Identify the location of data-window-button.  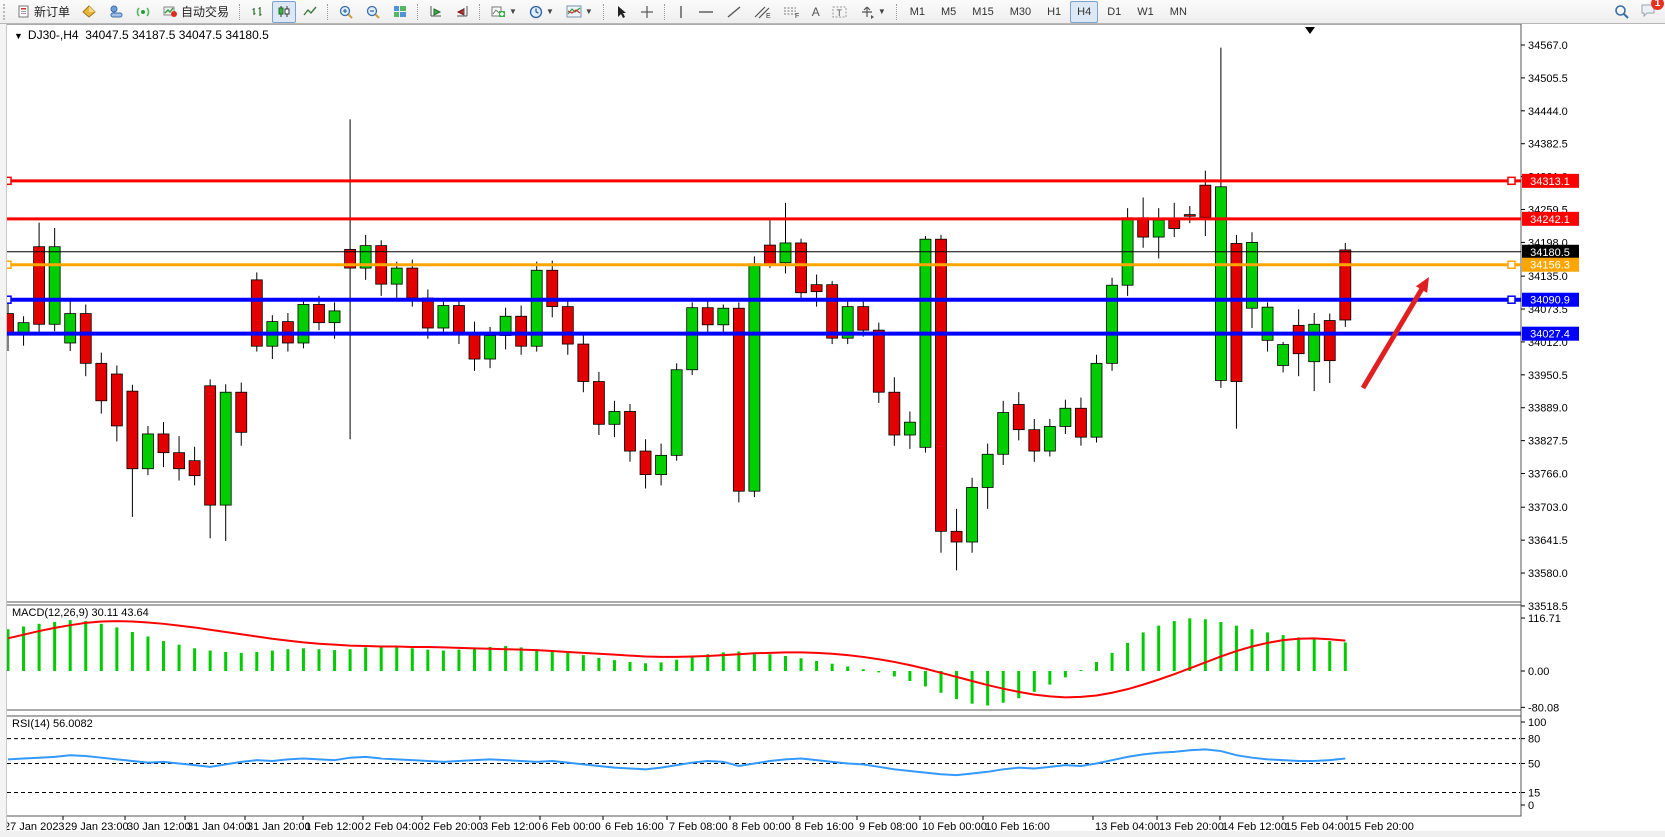
(116, 12).